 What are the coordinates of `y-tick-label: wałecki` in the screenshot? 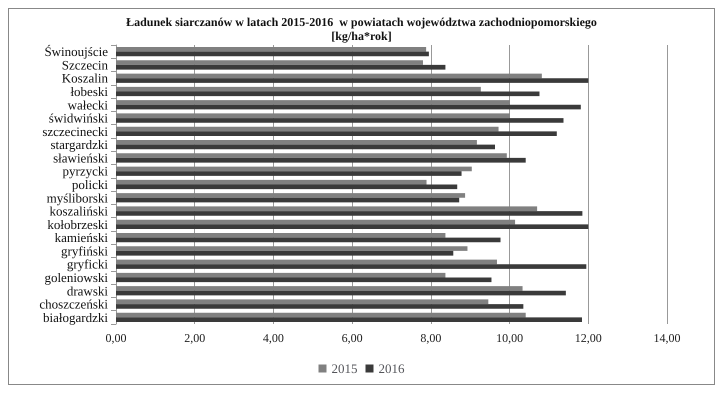 It's located at (88, 104).